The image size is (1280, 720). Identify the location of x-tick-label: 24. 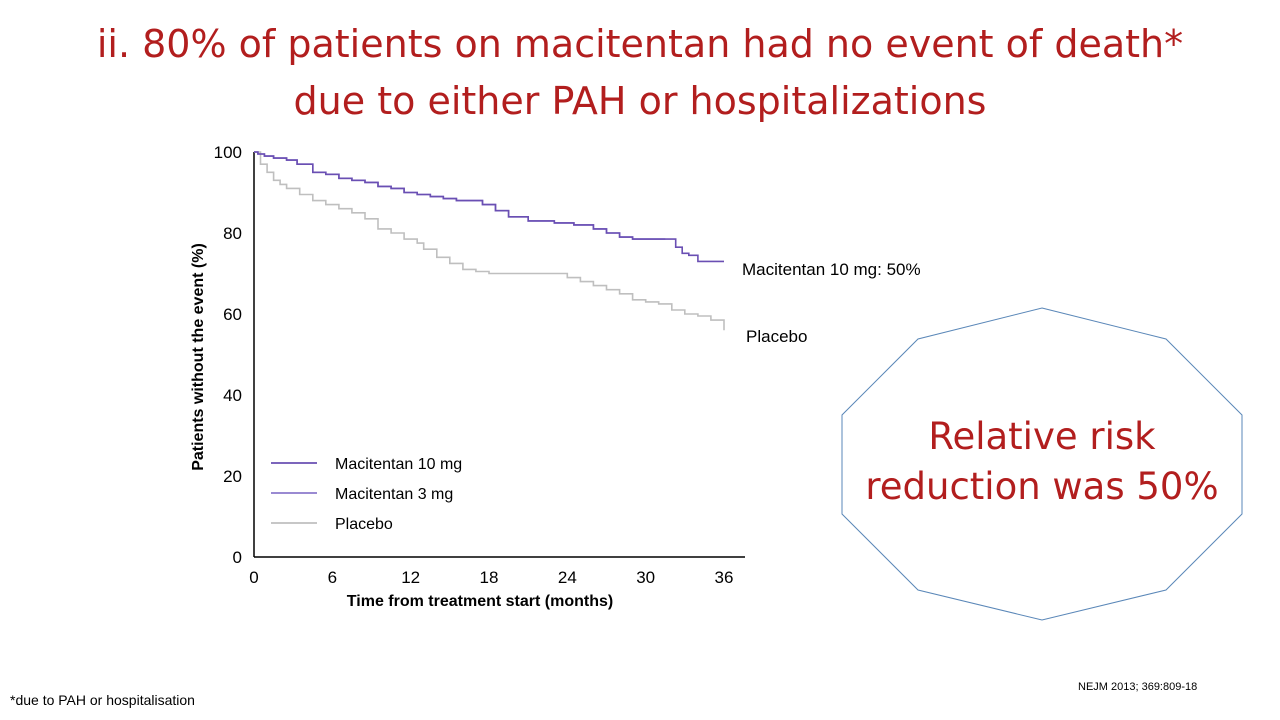
(567, 577).